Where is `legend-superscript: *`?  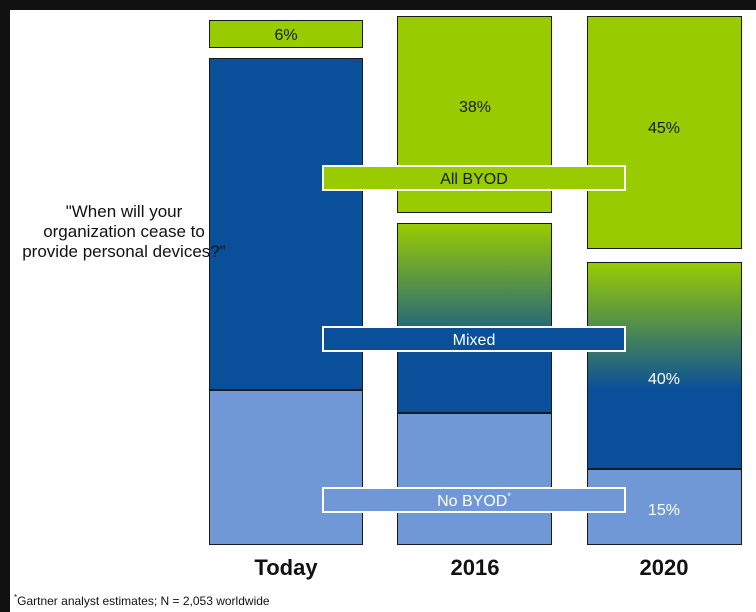 legend-superscript: * is located at coordinates (509, 496).